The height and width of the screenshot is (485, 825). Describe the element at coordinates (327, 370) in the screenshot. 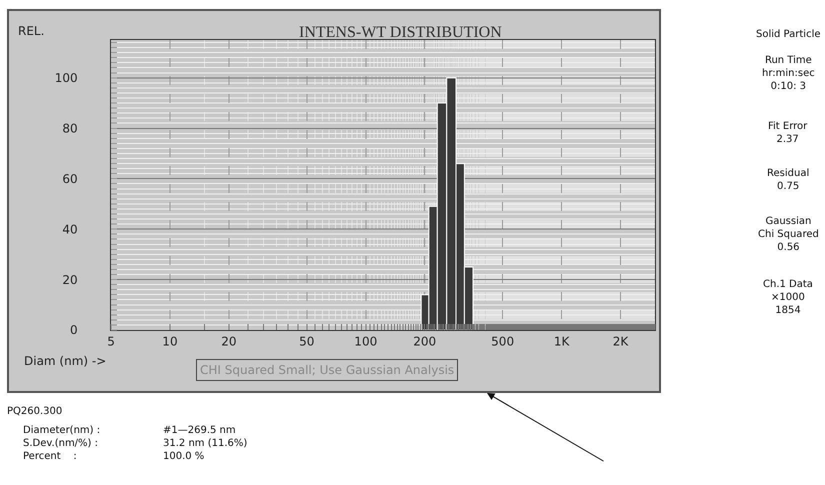

I see `text: CHI Squared Small; Use Gaussian Analysis` at that location.